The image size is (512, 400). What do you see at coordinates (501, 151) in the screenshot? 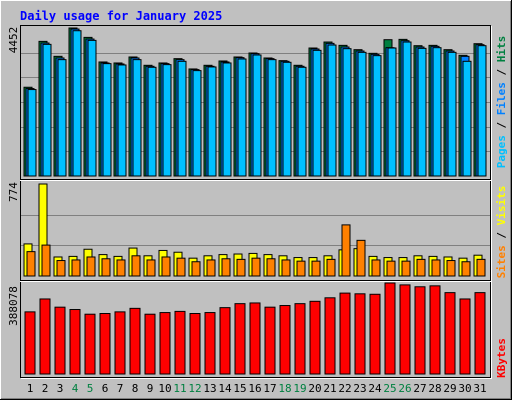
I see `legend-pages: Pages` at bounding box center [501, 151].